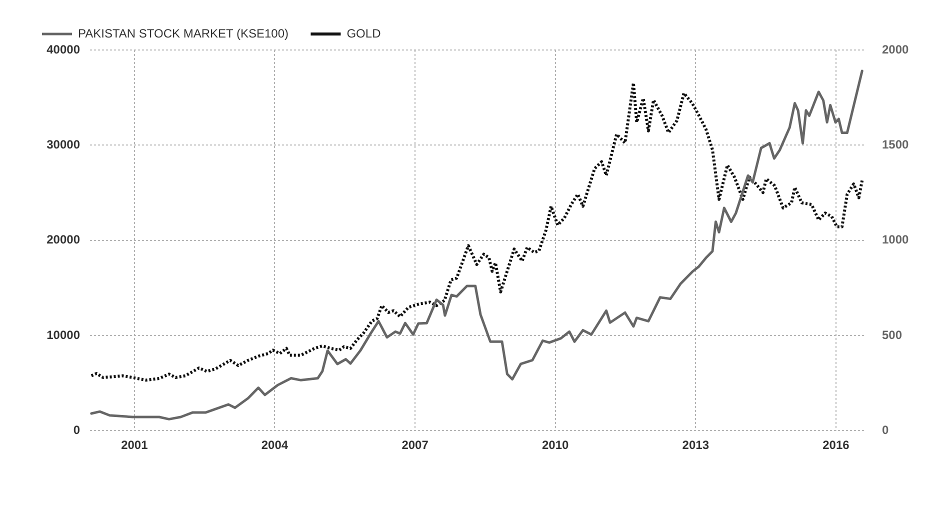 The height and width of the screenshot is (516, 937). Describe the element at coordinates (896, 239) in the screenshot. I see `y2-tick-label: 1000` at that location.